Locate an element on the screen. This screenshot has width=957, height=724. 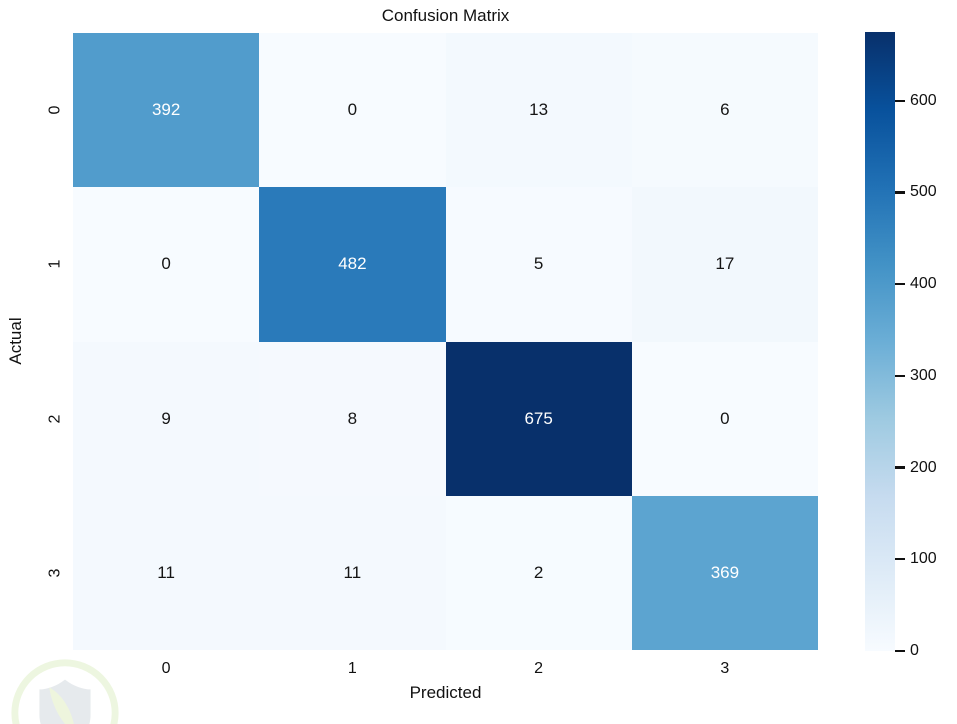
y-tick-2: 2 is located at coordinates (54, 419).